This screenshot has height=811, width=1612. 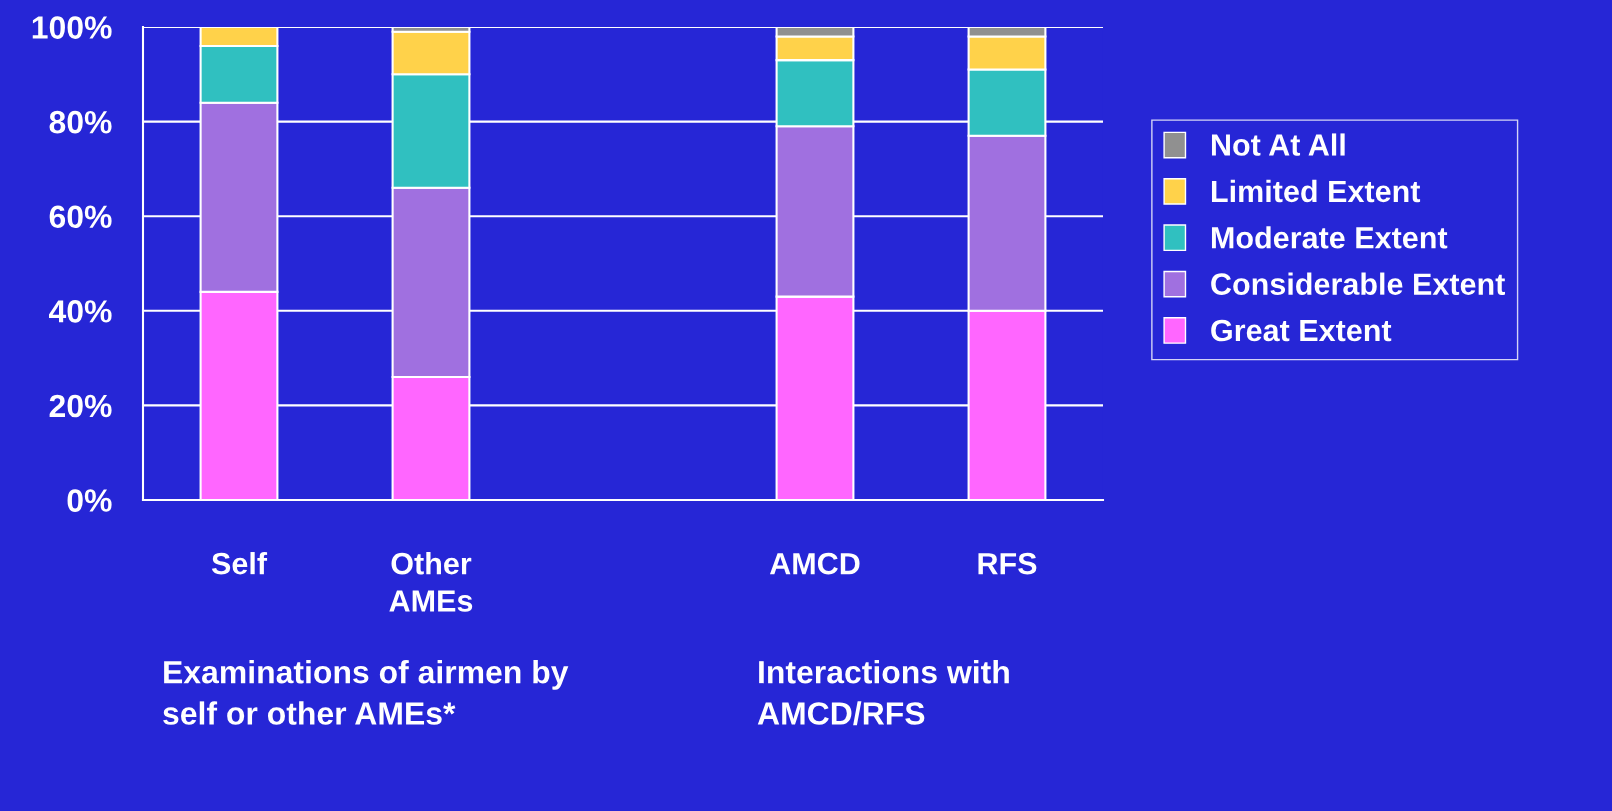 What do you see at coordinates (1316, 191) in the screenshot?
I see `legend-label: Limited Extent` at bounding box center [1316, 191].